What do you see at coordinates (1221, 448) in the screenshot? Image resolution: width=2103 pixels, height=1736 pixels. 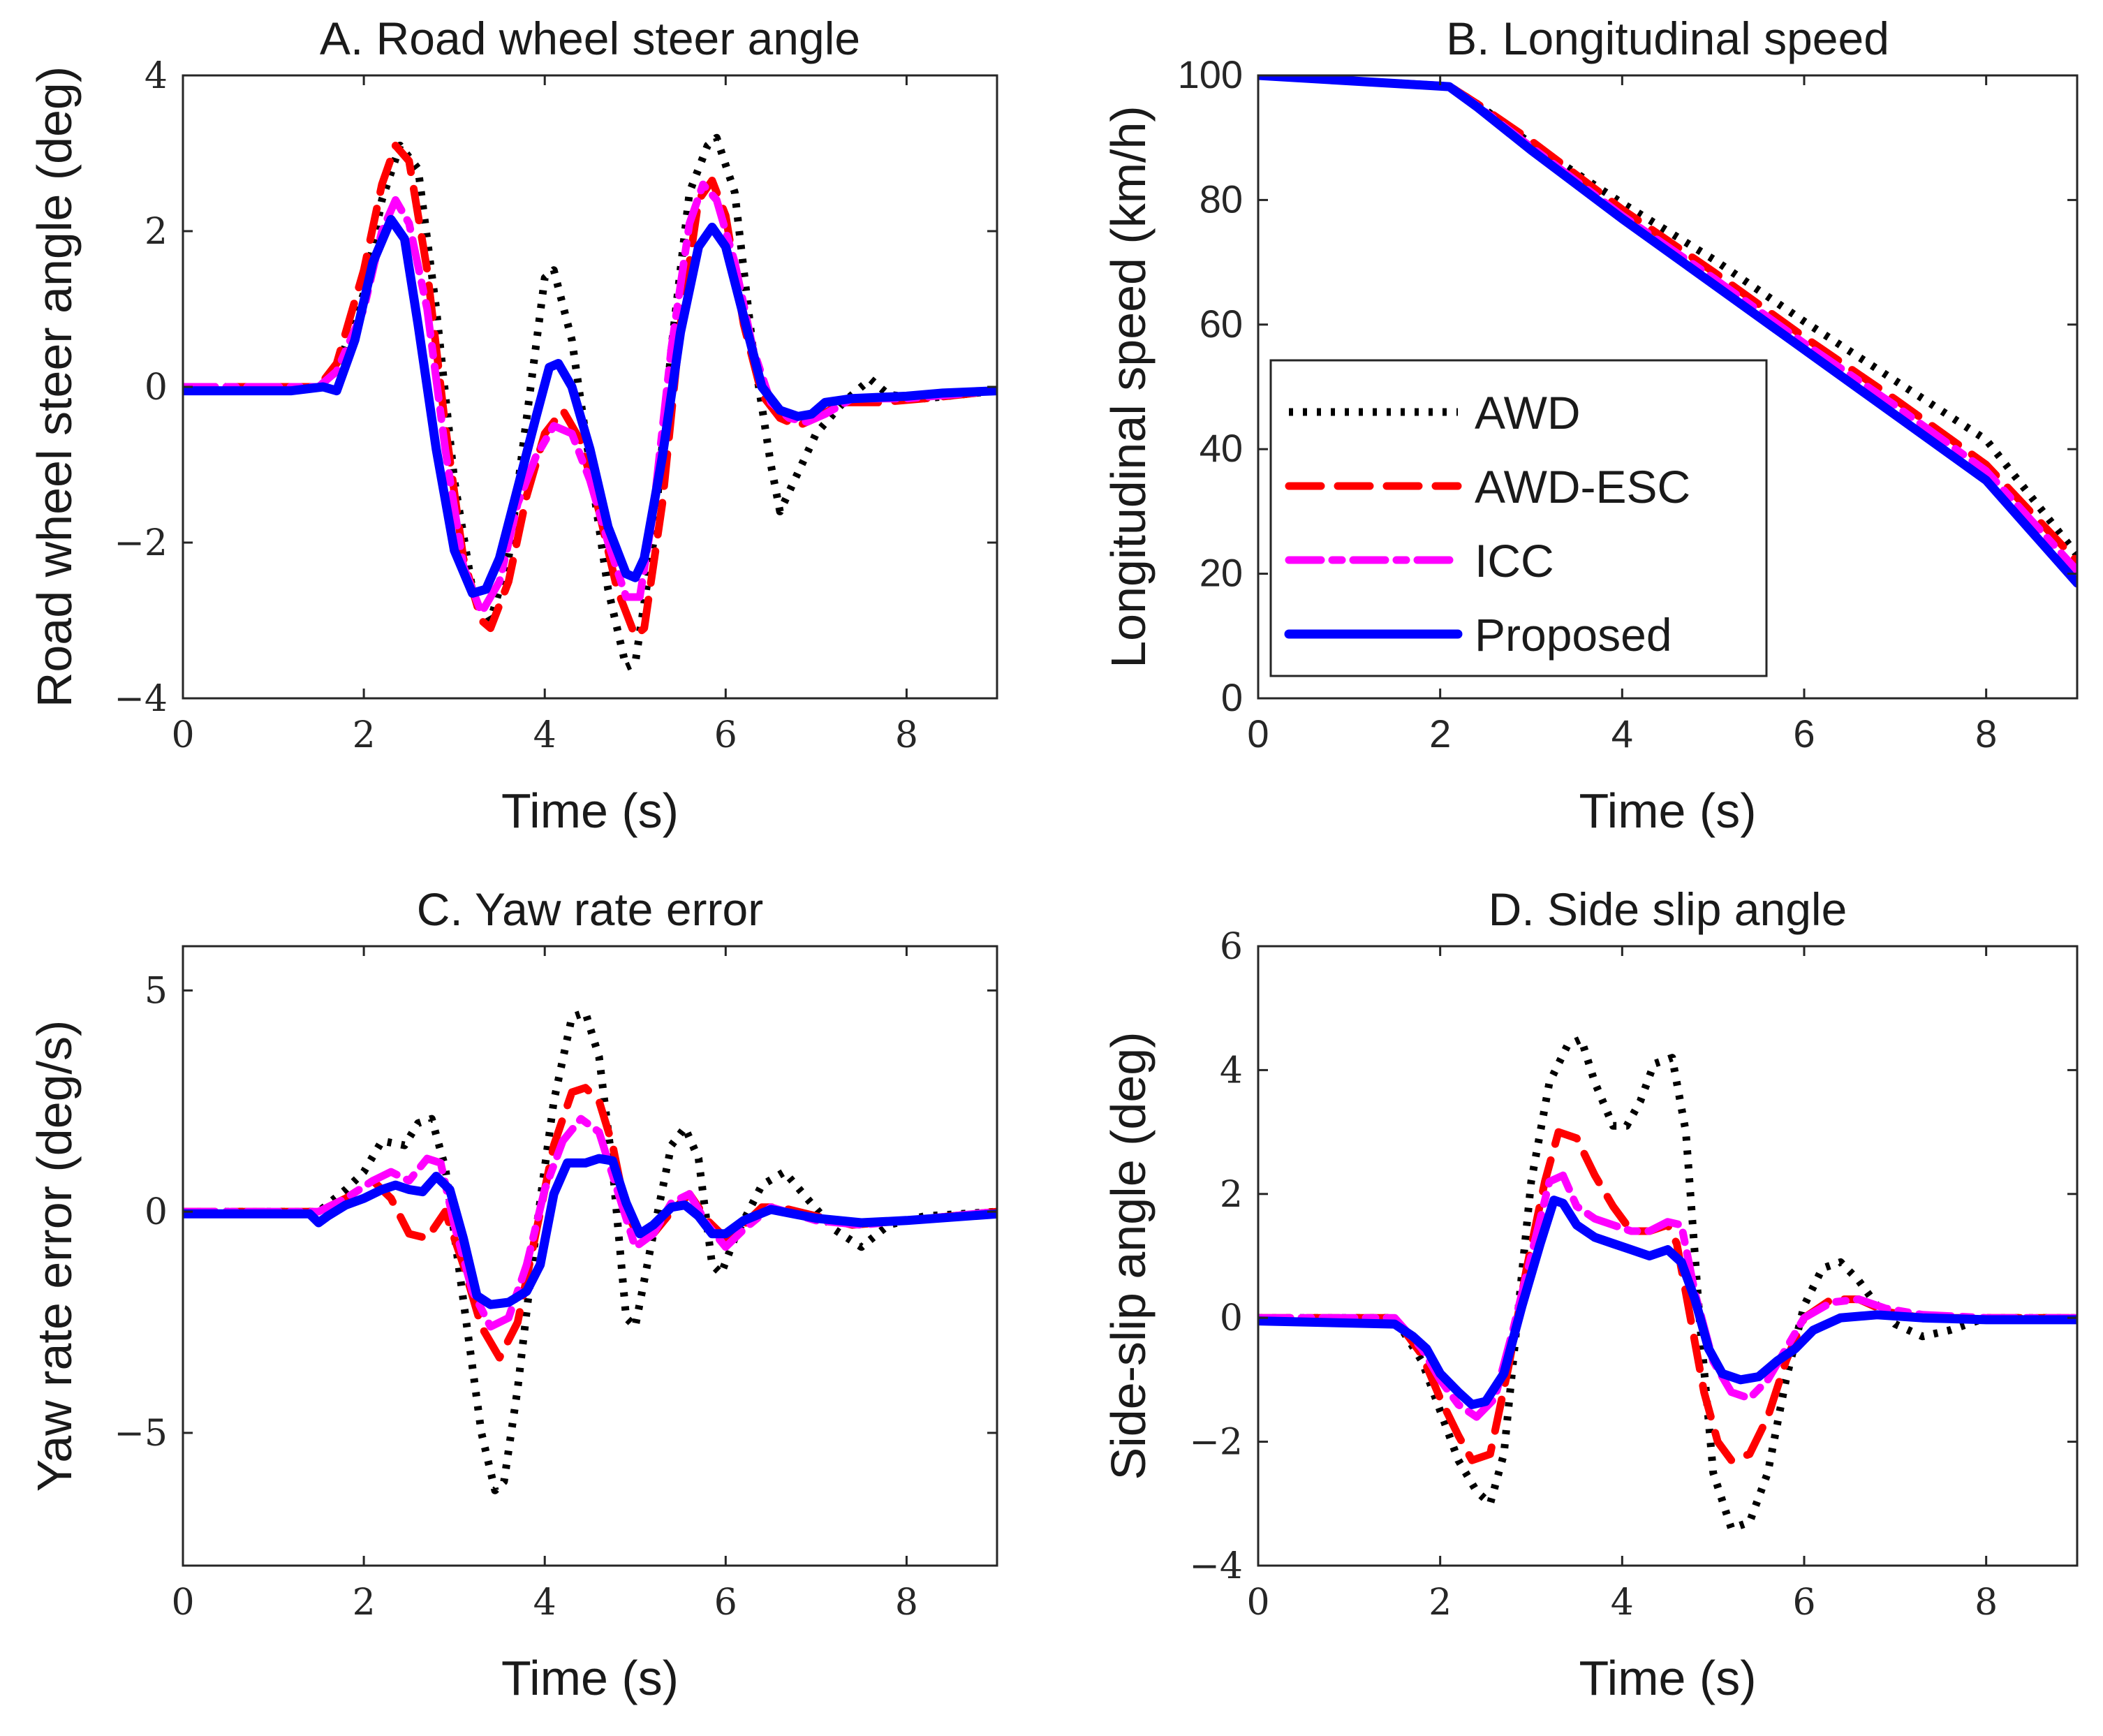 I see `y-tick-label: 40` at bounding box center [1221, 448].